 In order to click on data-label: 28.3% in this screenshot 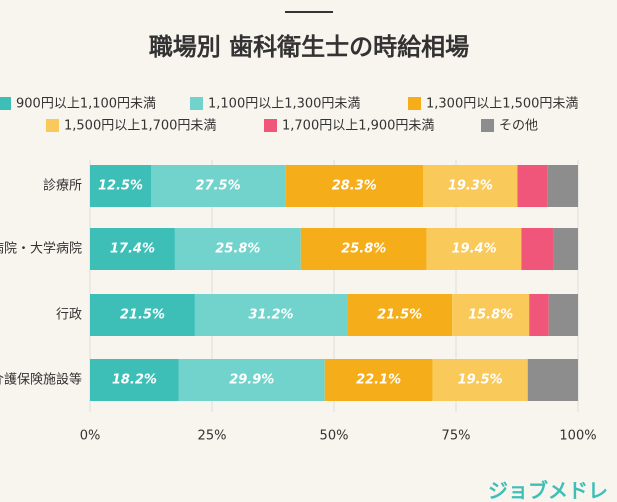, I will do `click(354, 186)`.